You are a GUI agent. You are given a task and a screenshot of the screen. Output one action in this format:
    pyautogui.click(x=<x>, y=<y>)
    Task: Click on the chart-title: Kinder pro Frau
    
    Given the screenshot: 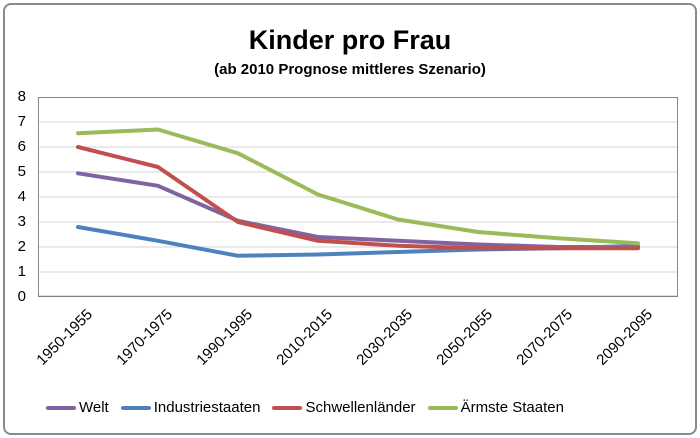 What is the action you would take?
    pyautogui.click(x=350, y=40)
    